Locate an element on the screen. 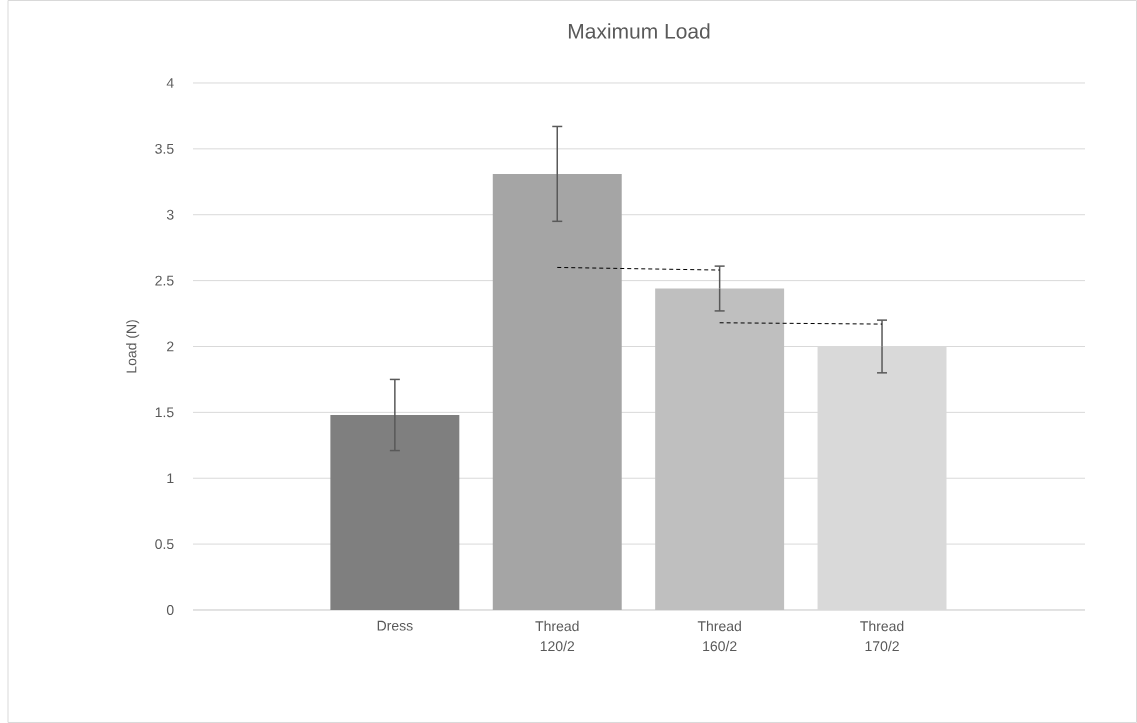 The image size is (1137, 723). x-tick-label: Thread 170/2 is located at coordinates (882, 636).